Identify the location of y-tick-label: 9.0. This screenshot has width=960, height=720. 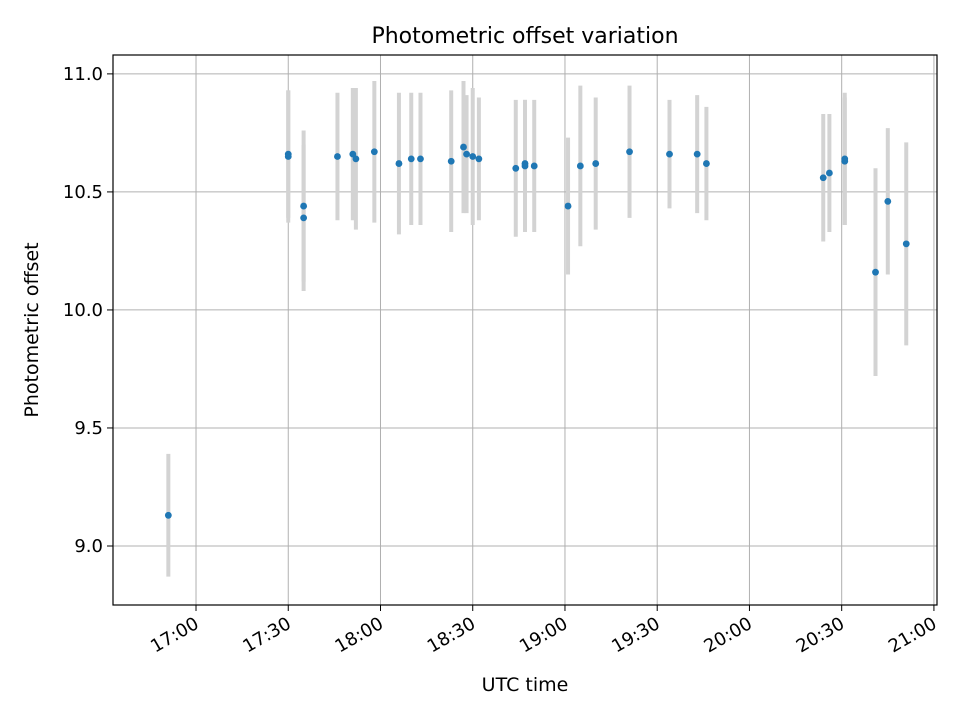
(88, 546).